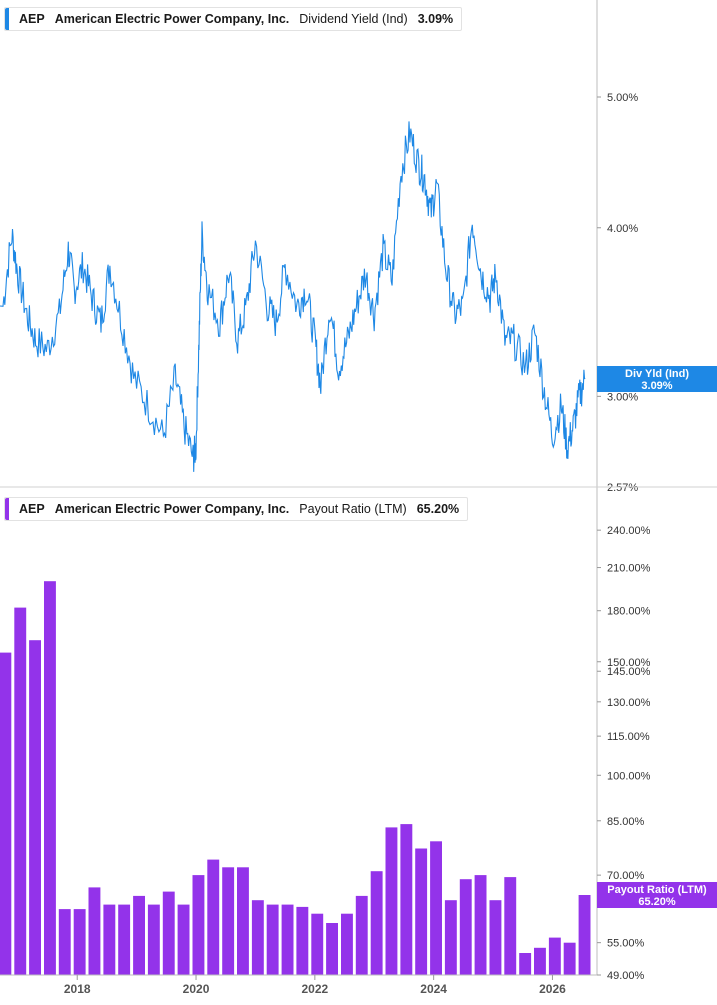  I want to click on y-tick-label: 4.00%, so click(622, 229).